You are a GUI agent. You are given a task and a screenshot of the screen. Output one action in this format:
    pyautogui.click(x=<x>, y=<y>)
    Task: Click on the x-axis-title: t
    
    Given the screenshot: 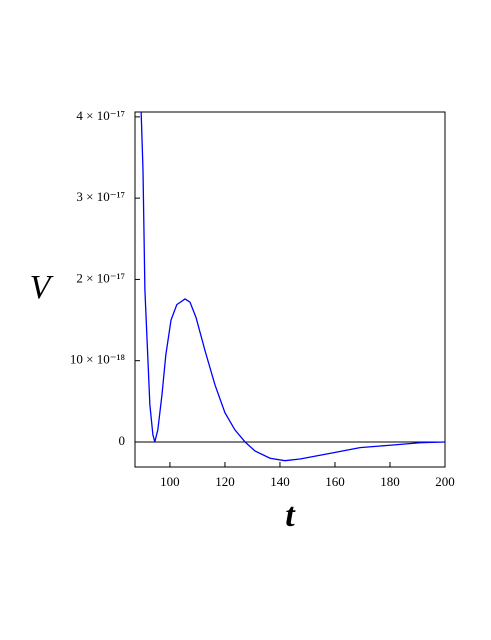 What is the action you would take?
    pyautogui.click(x=290, y=515)
    